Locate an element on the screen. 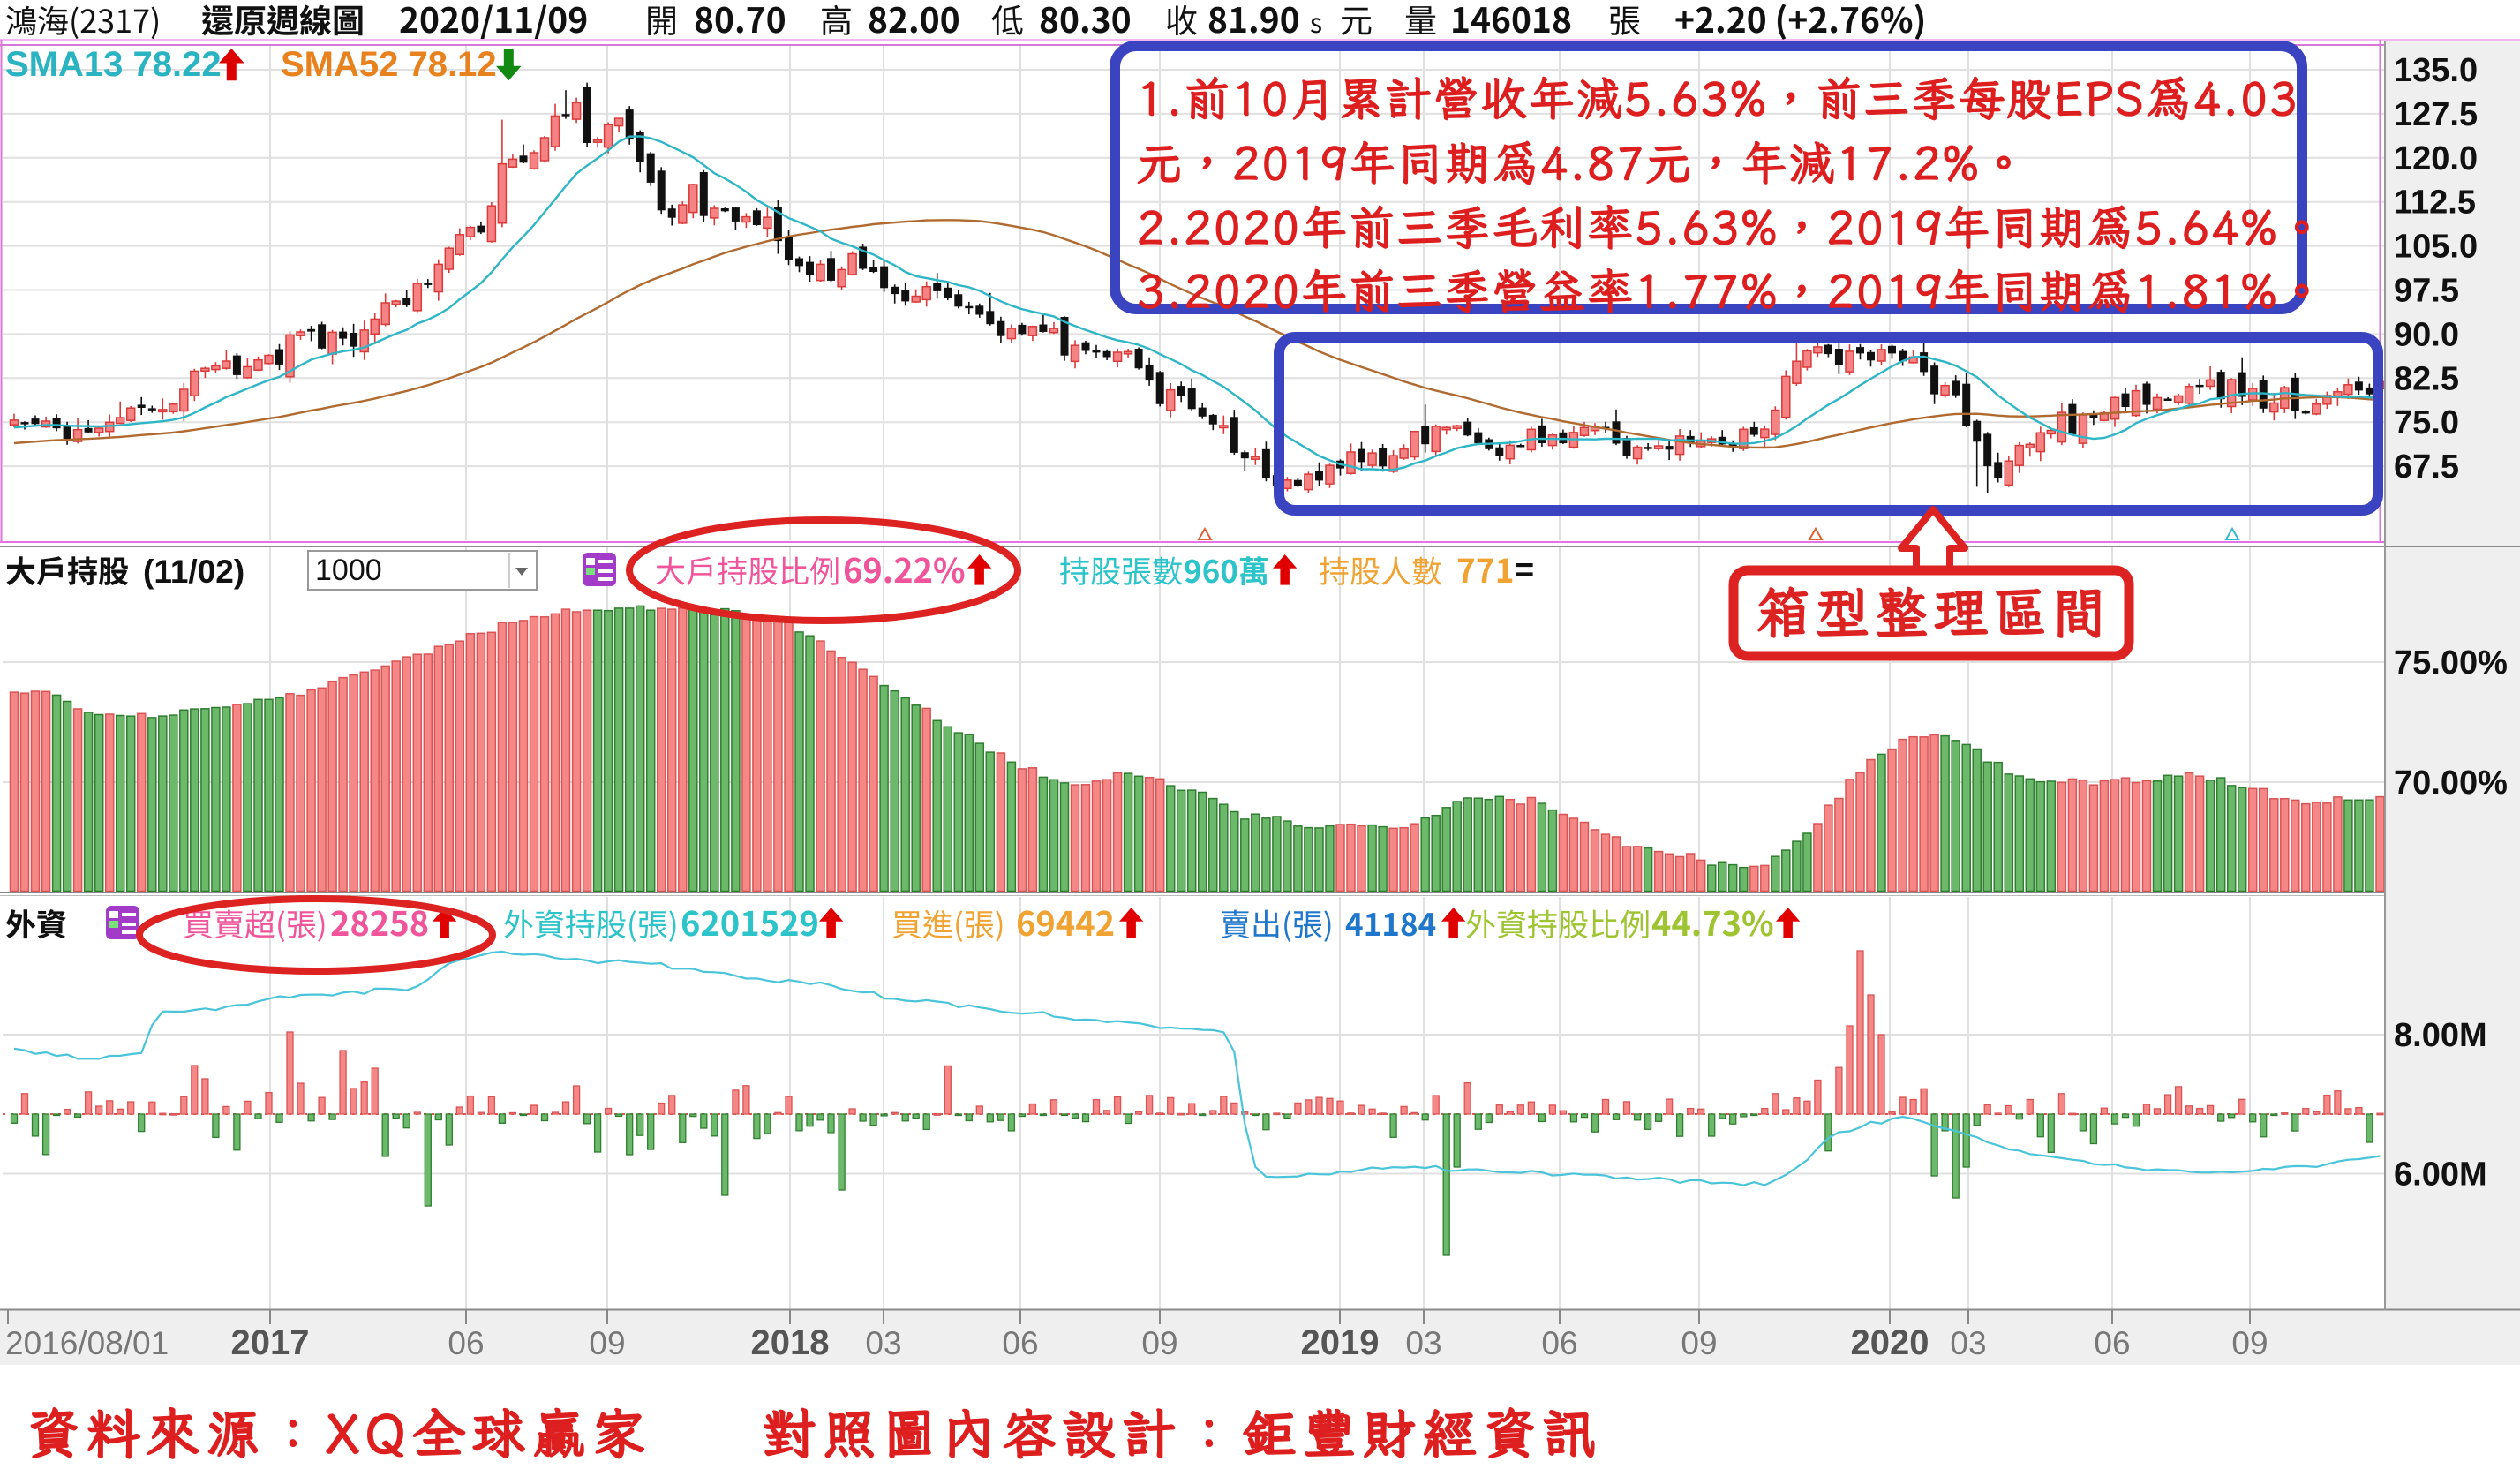 This screenshot has width=2520, height=1469. svg-text: 75.0 is located at coordinates (2426, 422).